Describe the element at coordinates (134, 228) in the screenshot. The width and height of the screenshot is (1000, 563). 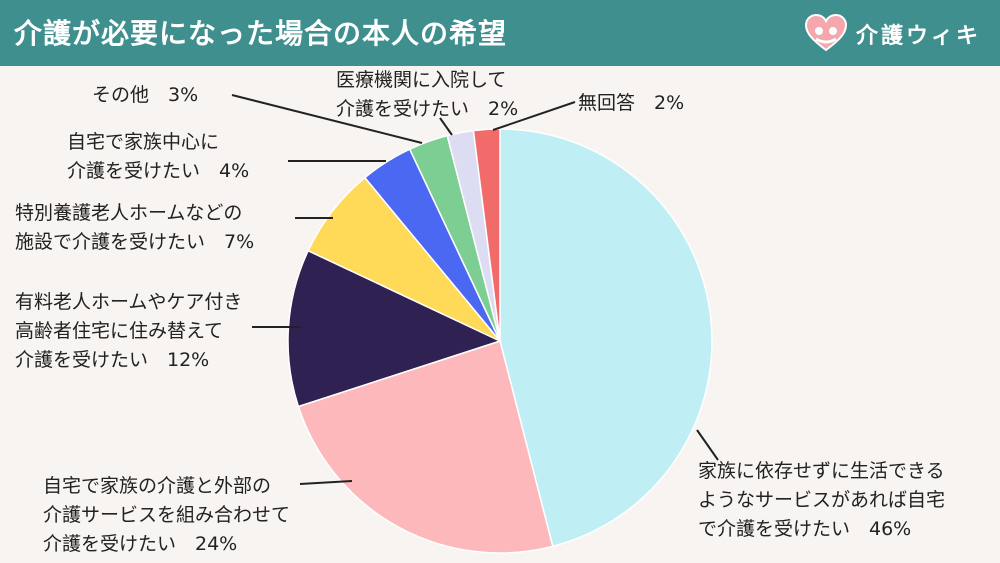
I see `slice-label-4: 特別養護老人ホームなどの 施設で介護を受けたい 7%` at that location.